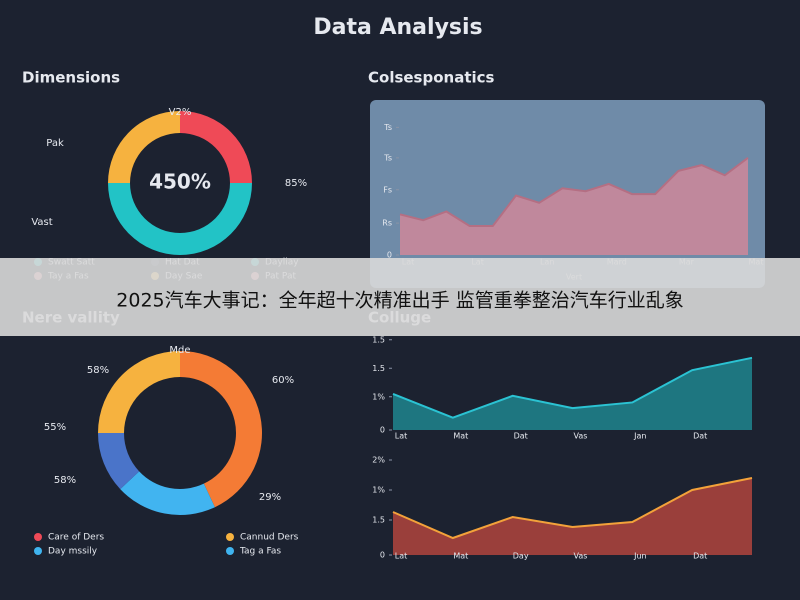 Image resolution: width=800 pixels, height=600 pixels. Describe the element at coordinates (179, 350) in the screenshot. I see `annotation: Mde` at that location.